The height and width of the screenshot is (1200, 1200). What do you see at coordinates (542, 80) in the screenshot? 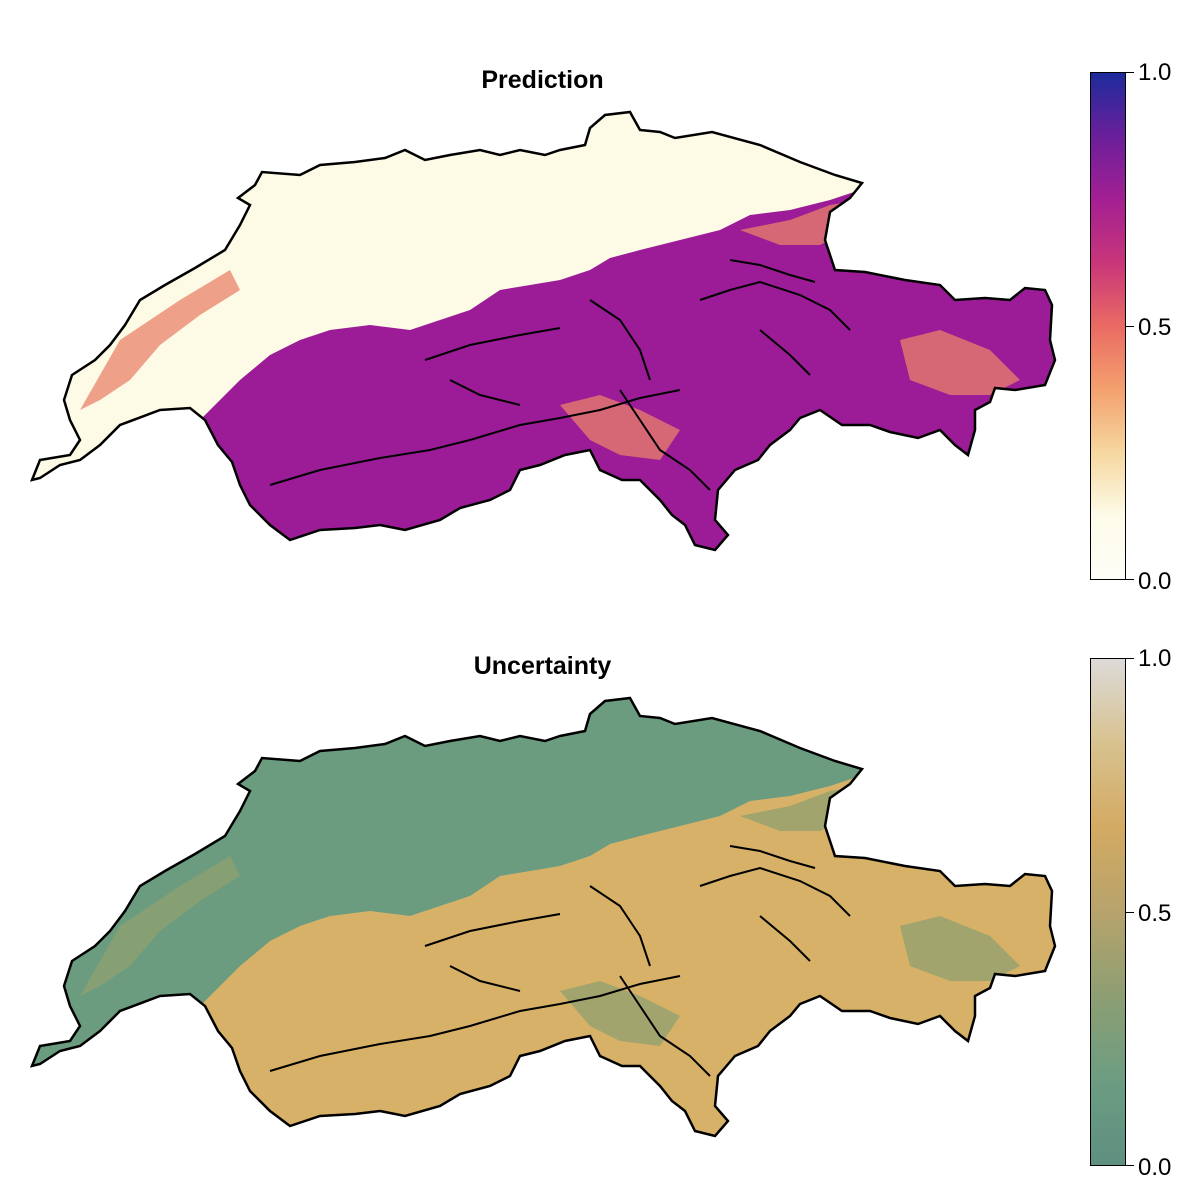
I see `panel-title: Prediction` at bounding box center [542, 80].